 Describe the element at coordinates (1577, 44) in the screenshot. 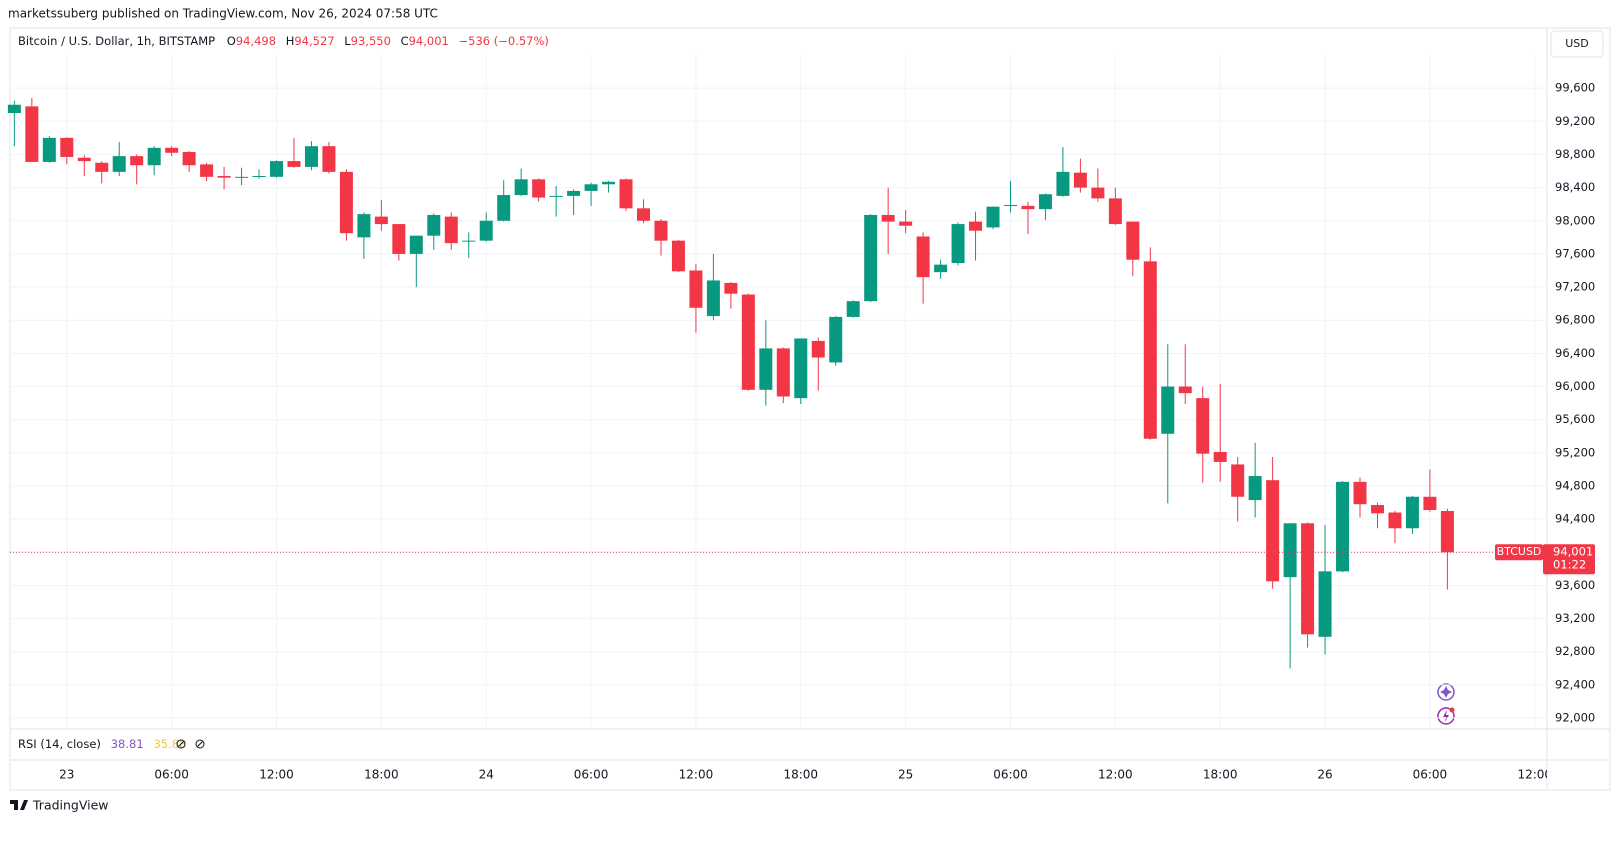

I see `currency-button` at that location.